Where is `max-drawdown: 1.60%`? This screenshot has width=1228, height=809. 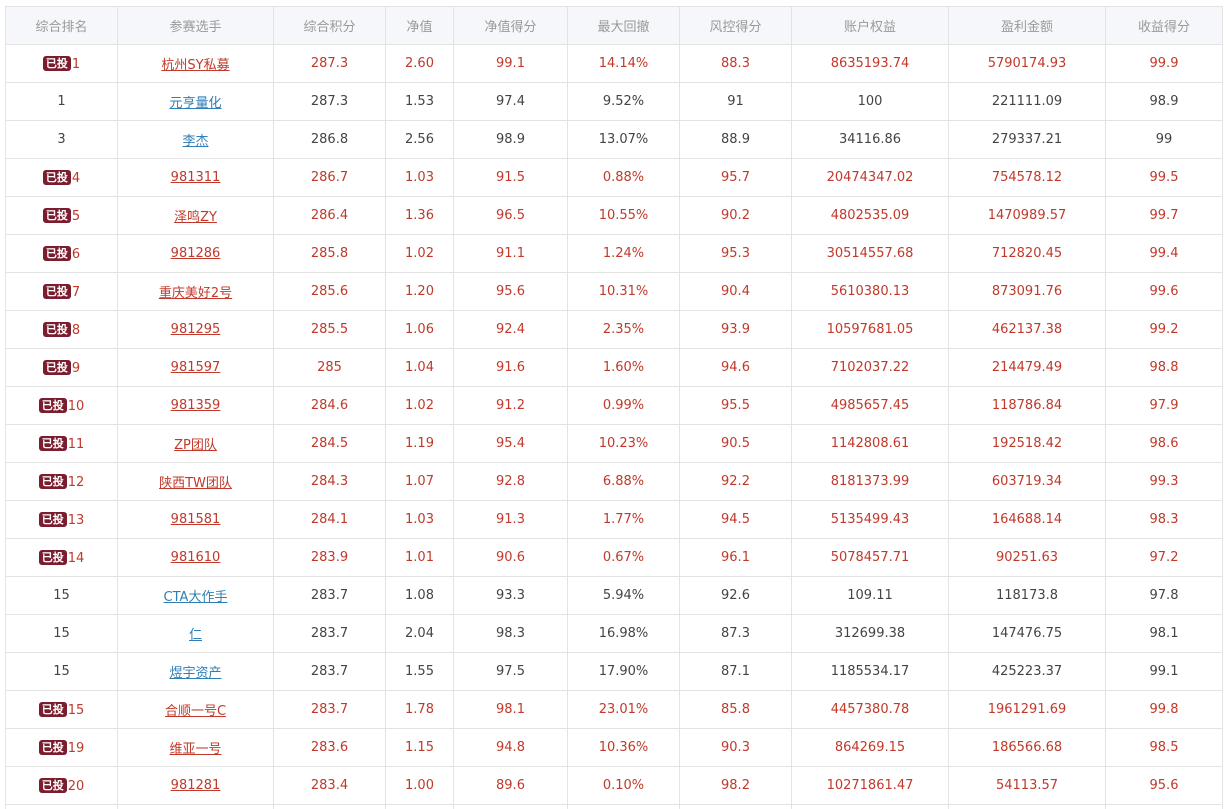 max-drawdown: 1.60% is located at coordinates (623, 367).